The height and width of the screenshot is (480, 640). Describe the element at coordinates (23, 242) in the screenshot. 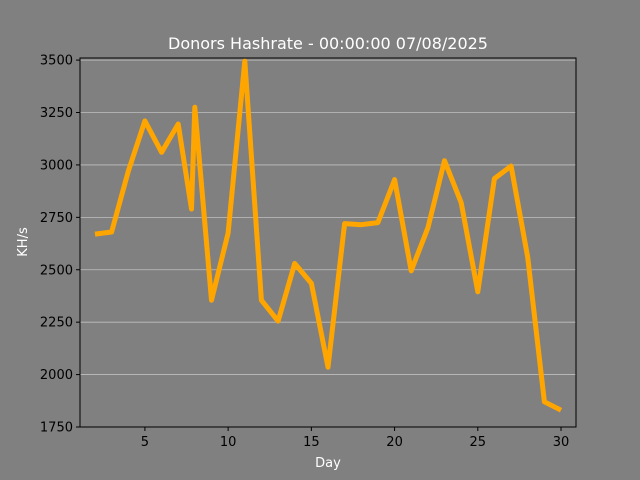

I see `y-axis-label: KH/s` at that location.